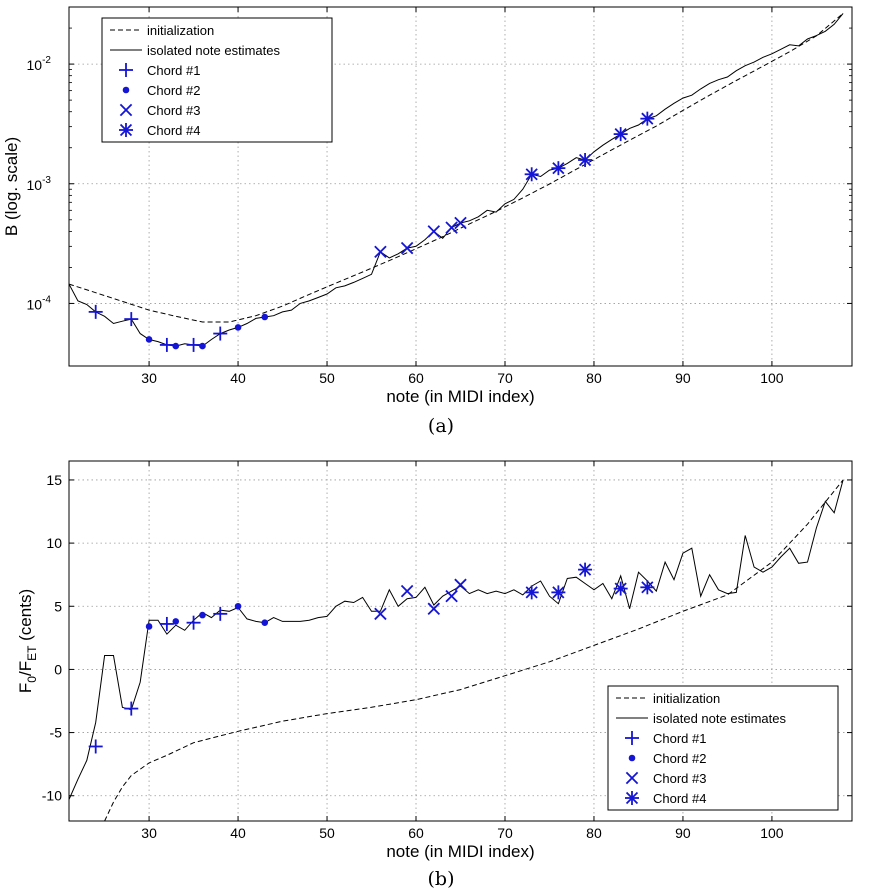  Describe the element at coordinates (46, 180) in the screenshot. I see `chart0-ytick-exp: -3` at that location.